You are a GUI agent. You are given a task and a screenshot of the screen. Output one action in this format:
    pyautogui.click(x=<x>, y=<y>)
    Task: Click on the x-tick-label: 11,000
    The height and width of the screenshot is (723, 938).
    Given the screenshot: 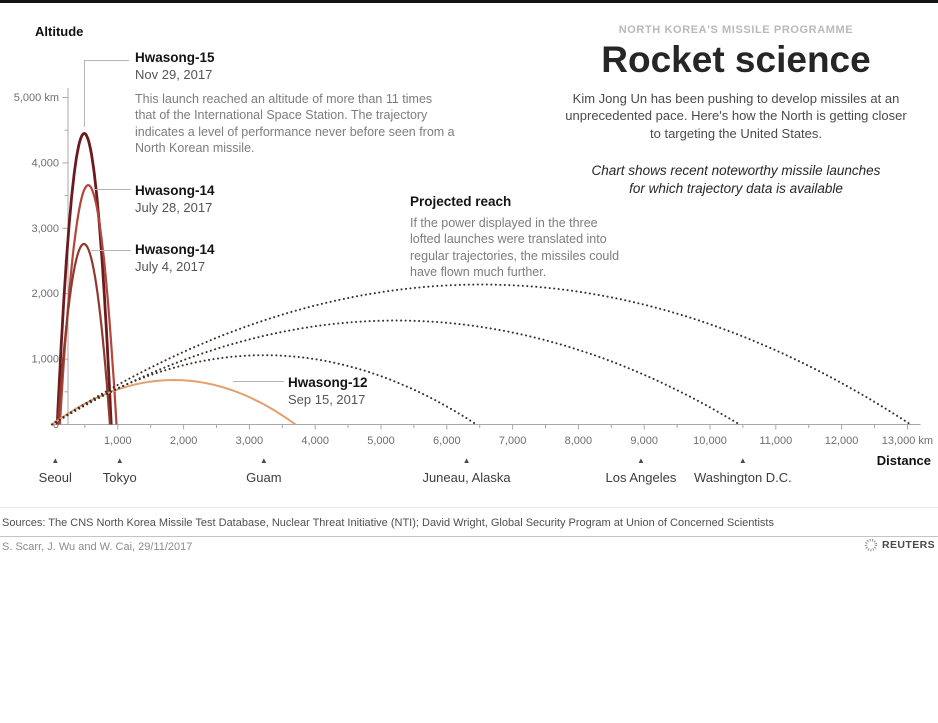 What is the action you would take?
    pyautogui.click(x=775, y=441)
    